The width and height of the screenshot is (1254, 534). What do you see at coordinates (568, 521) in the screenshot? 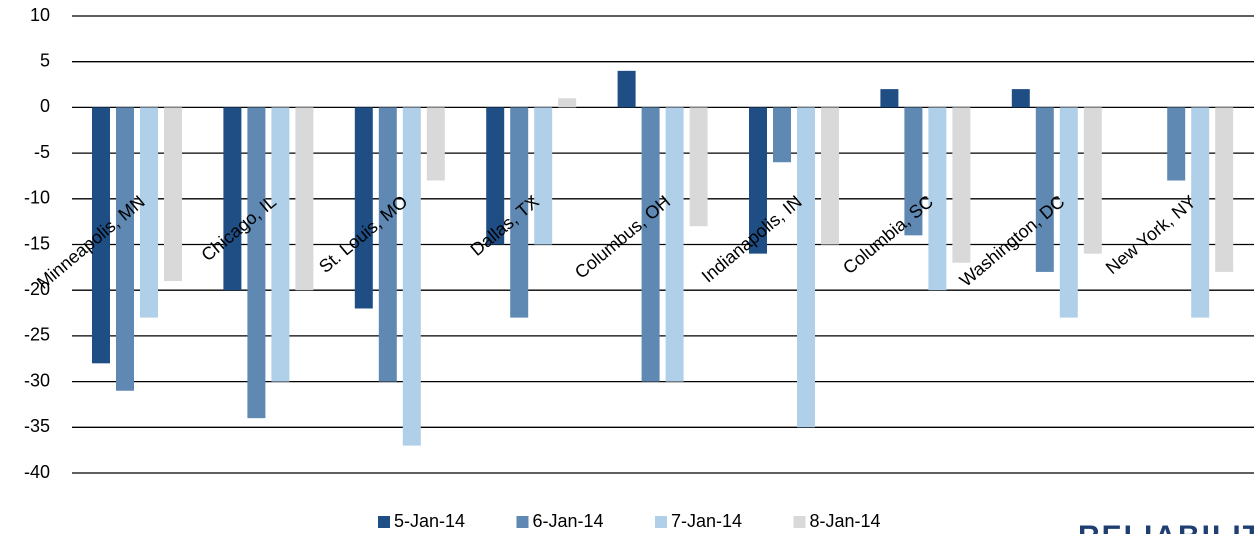
I see `legend-label: 6-Jan-14` at bounding box center [568, 521].